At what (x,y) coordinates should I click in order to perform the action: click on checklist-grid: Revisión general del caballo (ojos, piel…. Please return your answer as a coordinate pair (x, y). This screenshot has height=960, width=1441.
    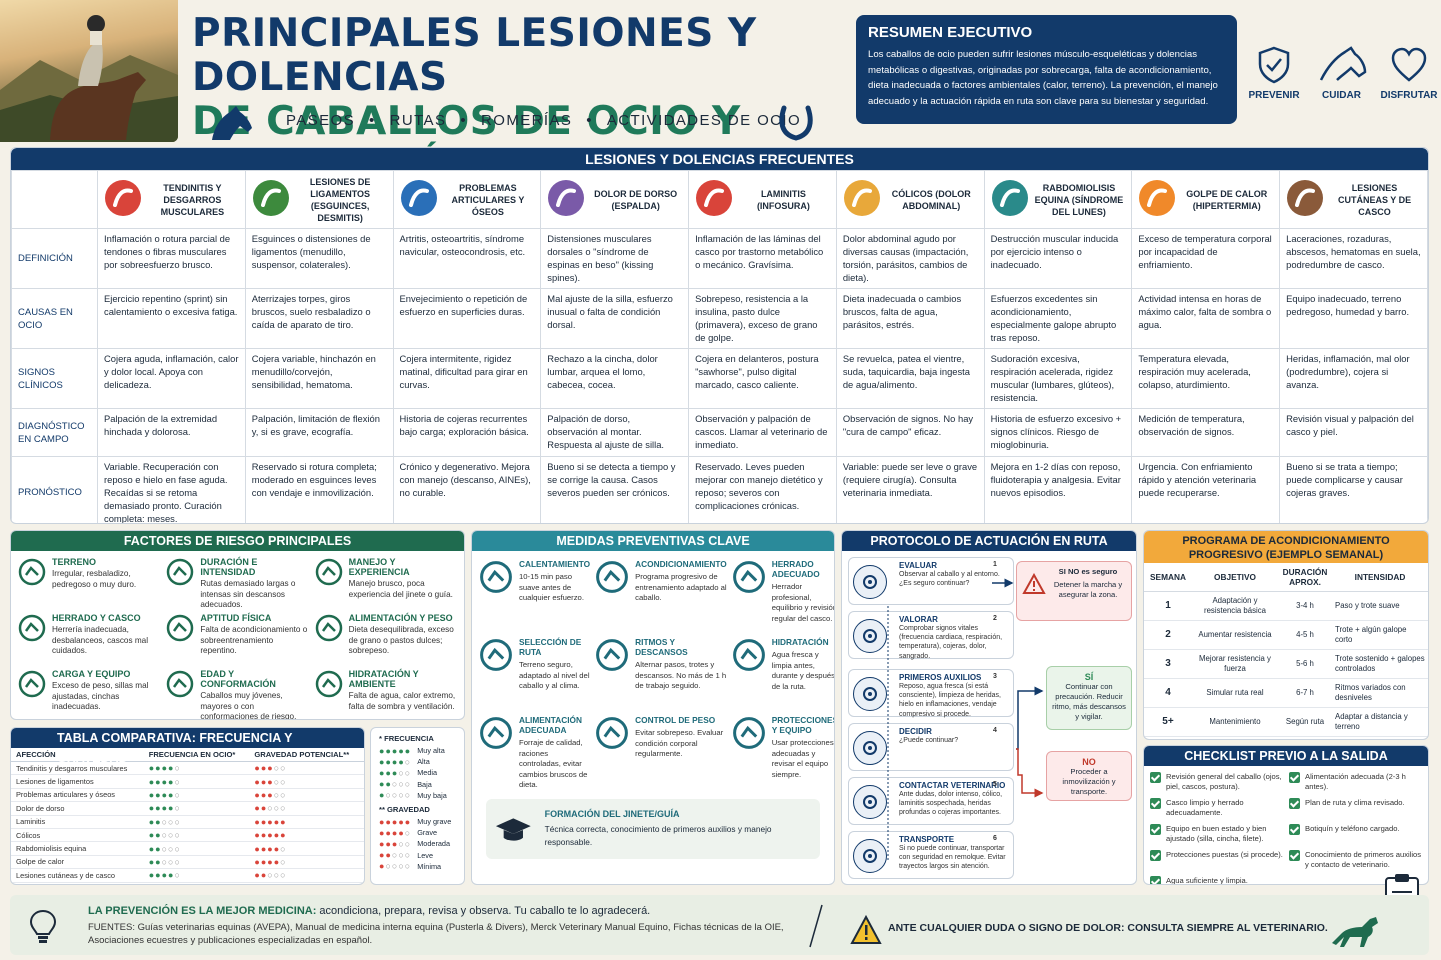
    Looking at the image, I should click on (1286, 825).